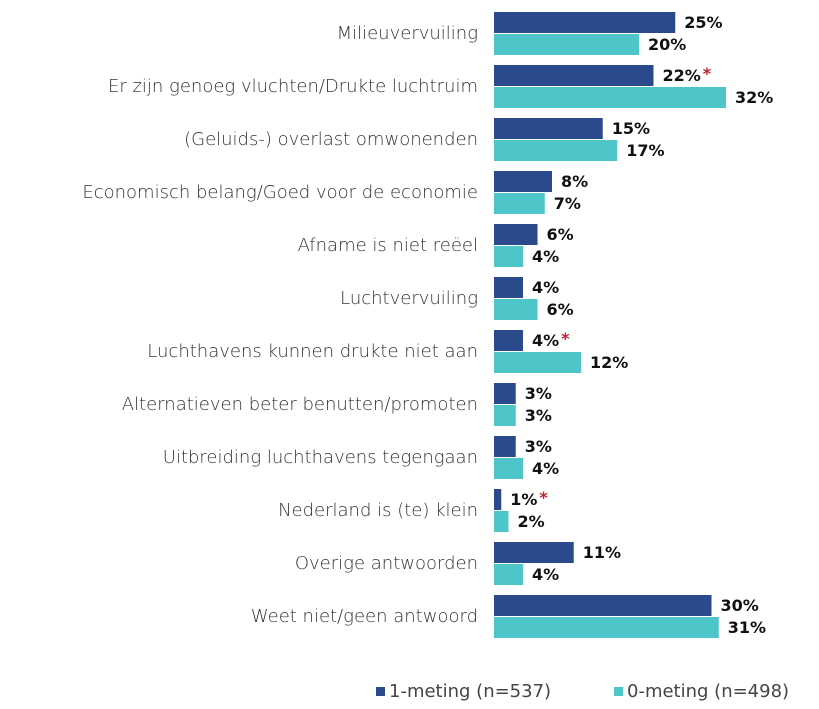  I want to click on value-label: 2%, so click(531, 521).